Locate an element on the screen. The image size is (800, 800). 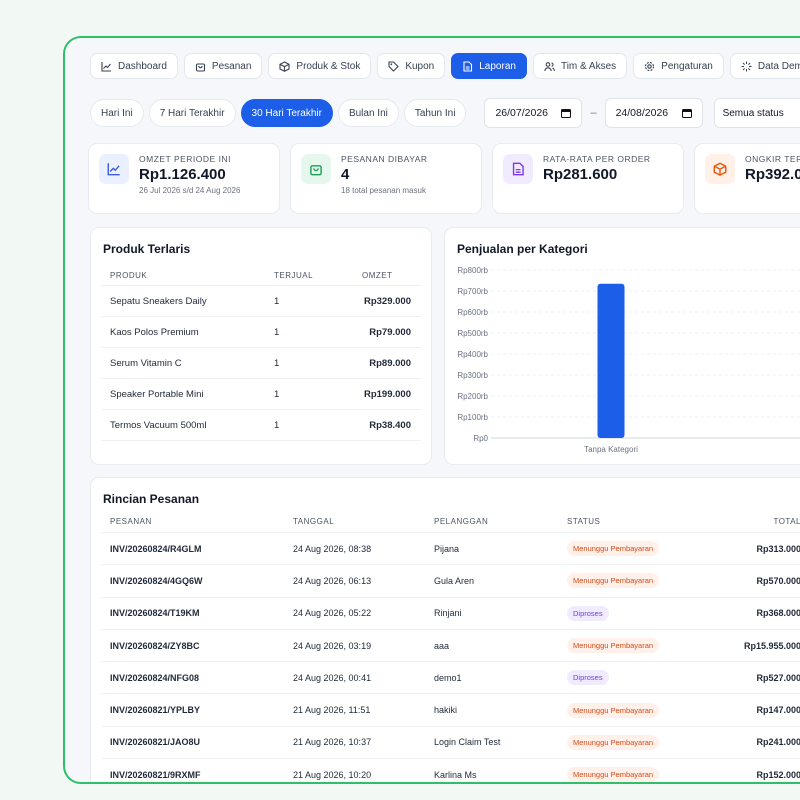
nav-label: Tim & Akses is located at coordinates (588, 66).